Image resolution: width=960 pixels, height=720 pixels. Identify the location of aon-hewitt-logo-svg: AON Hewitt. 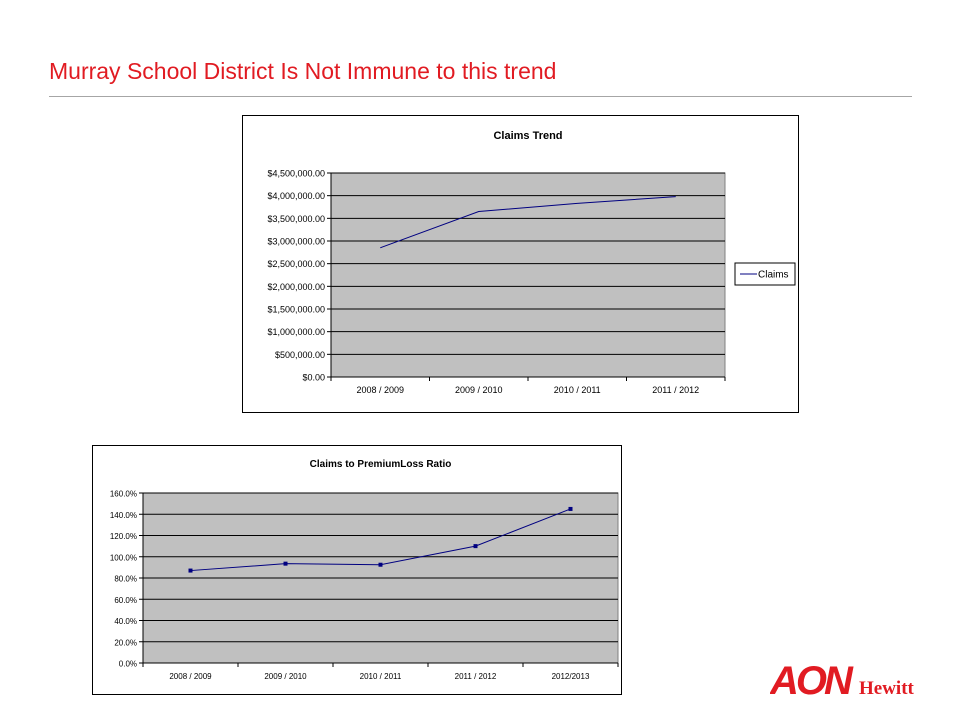
(842, 681).